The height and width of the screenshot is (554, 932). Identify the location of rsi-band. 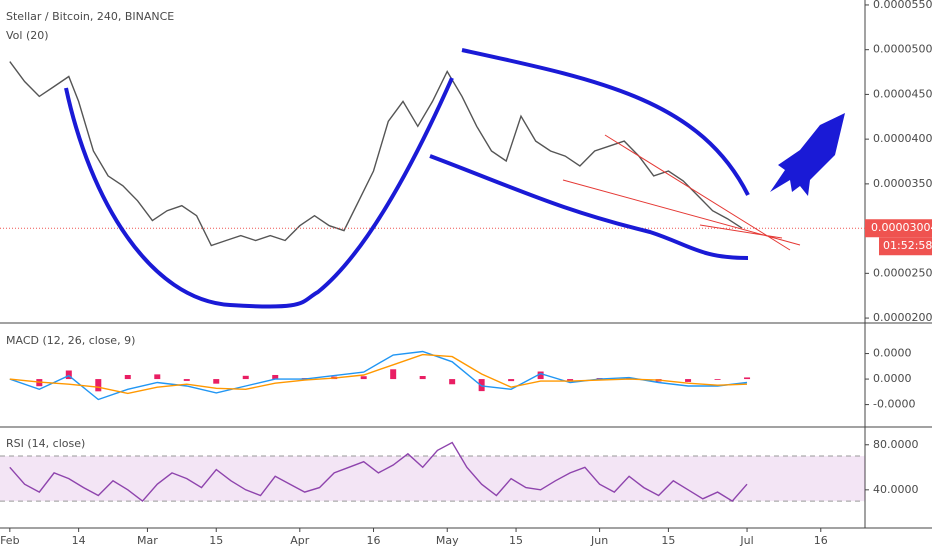
(432, 479).